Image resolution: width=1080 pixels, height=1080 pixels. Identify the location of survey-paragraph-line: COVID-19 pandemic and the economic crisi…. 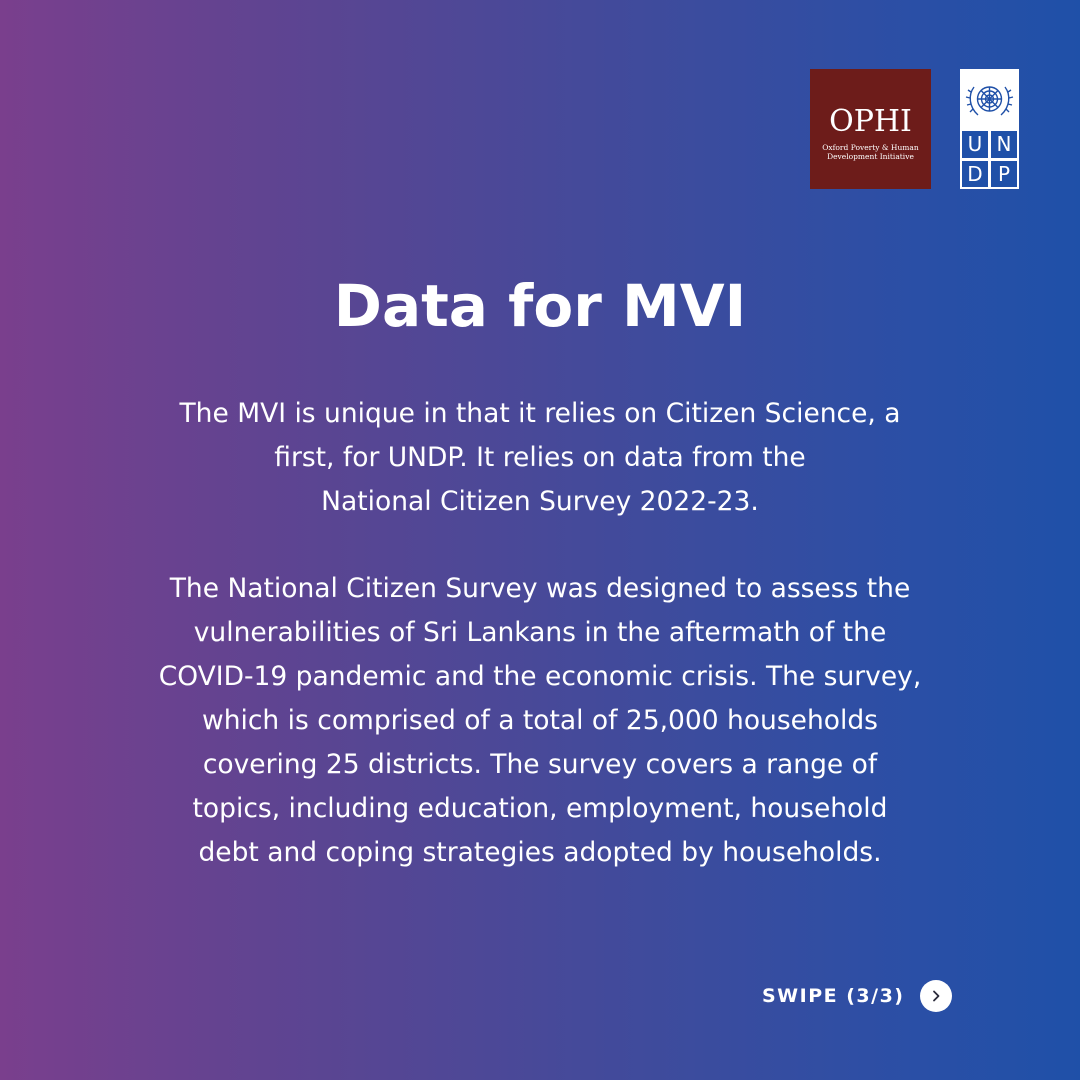
(540, 676).